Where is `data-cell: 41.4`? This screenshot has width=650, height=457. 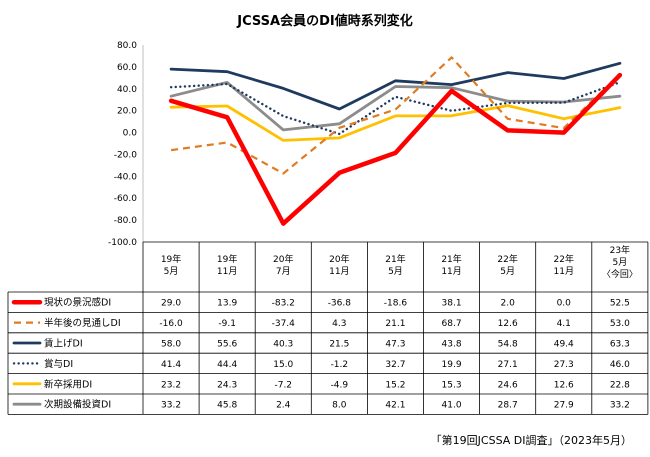 data-cell: 41.4 is located at coordinates (171, 365).